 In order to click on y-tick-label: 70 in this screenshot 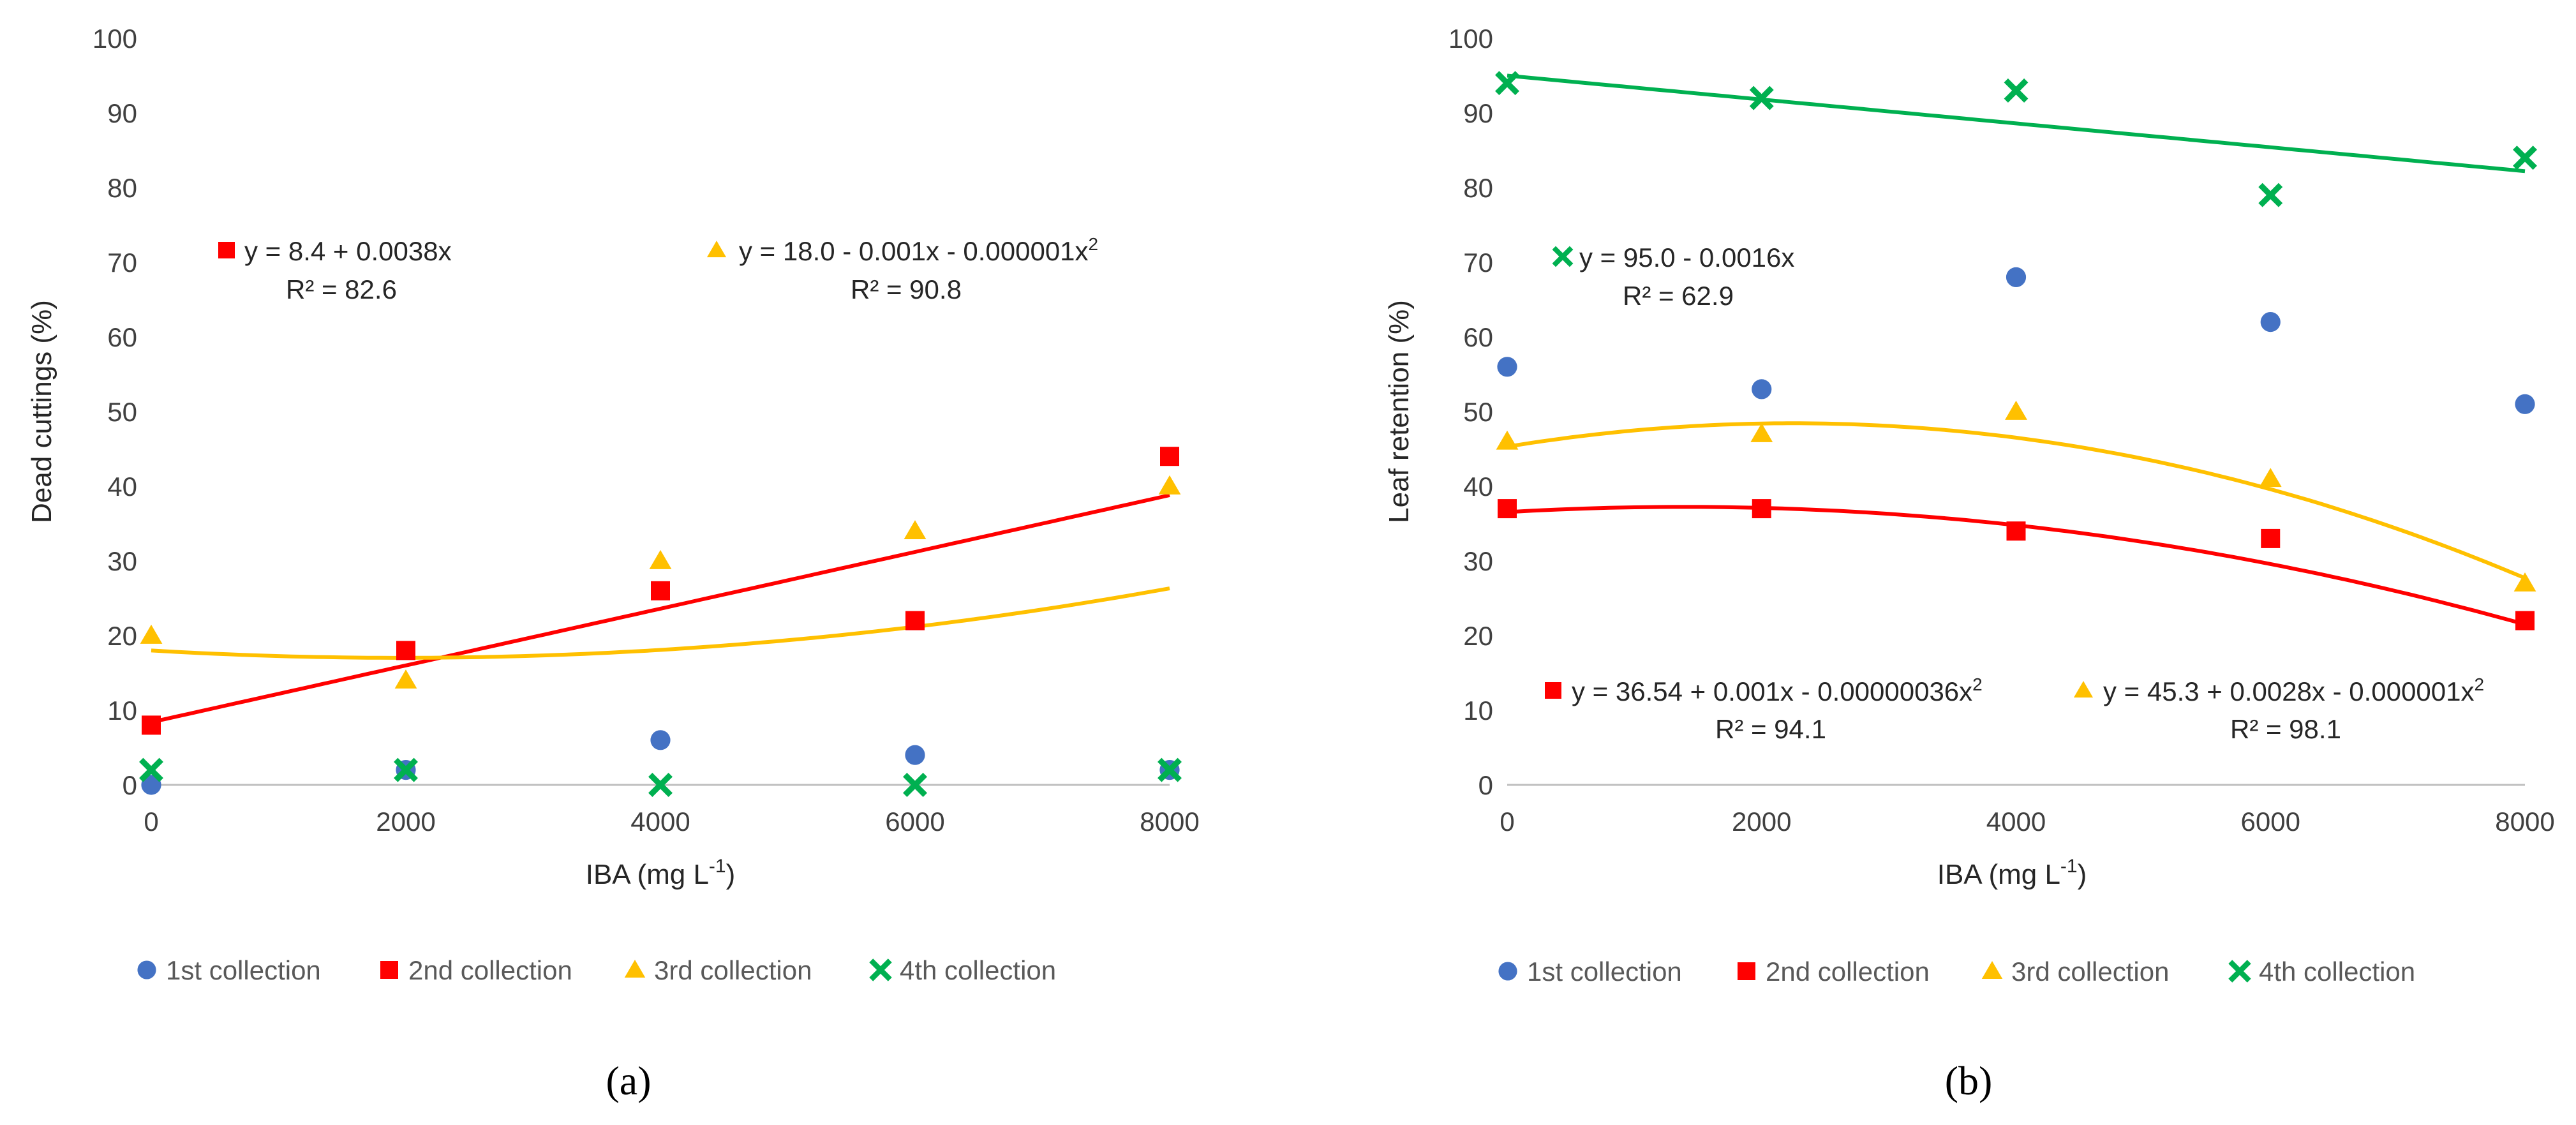, I will do `click(122, 263)`.